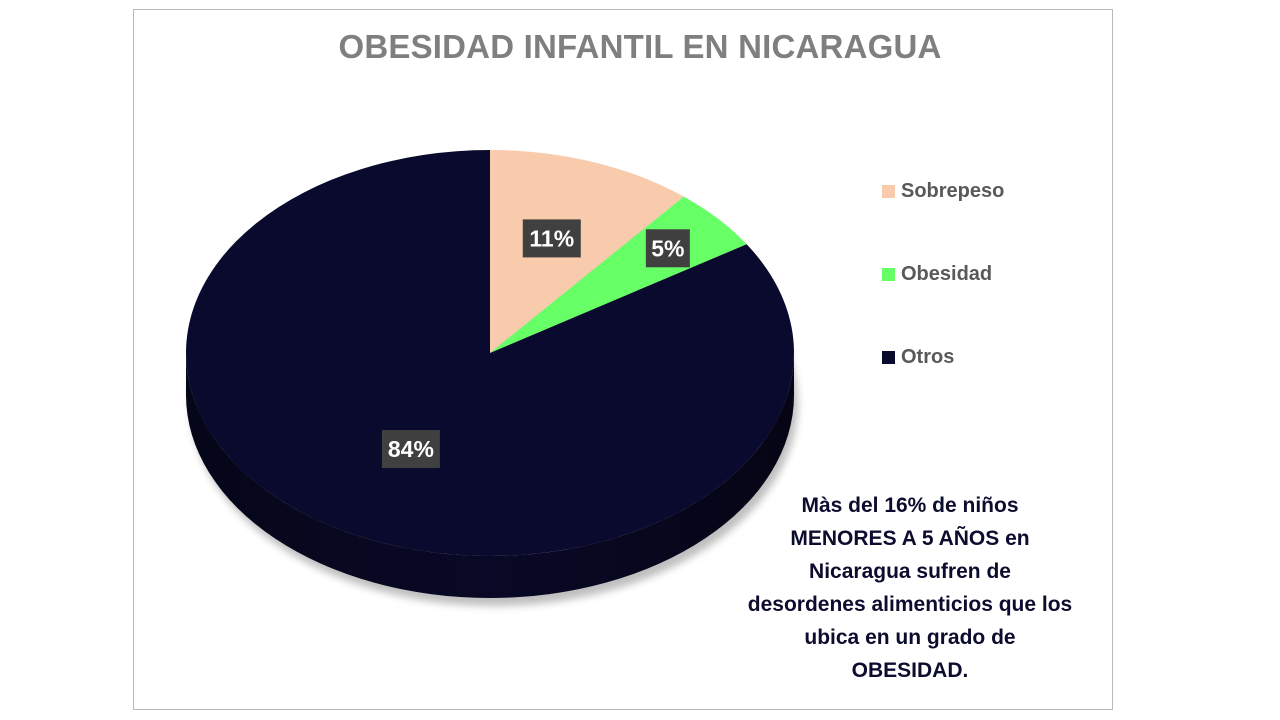  Describe the element at coordinates (910, 538) in the screenshot. I see `note-line: MENORES A 5 AÑOS en` at that location.